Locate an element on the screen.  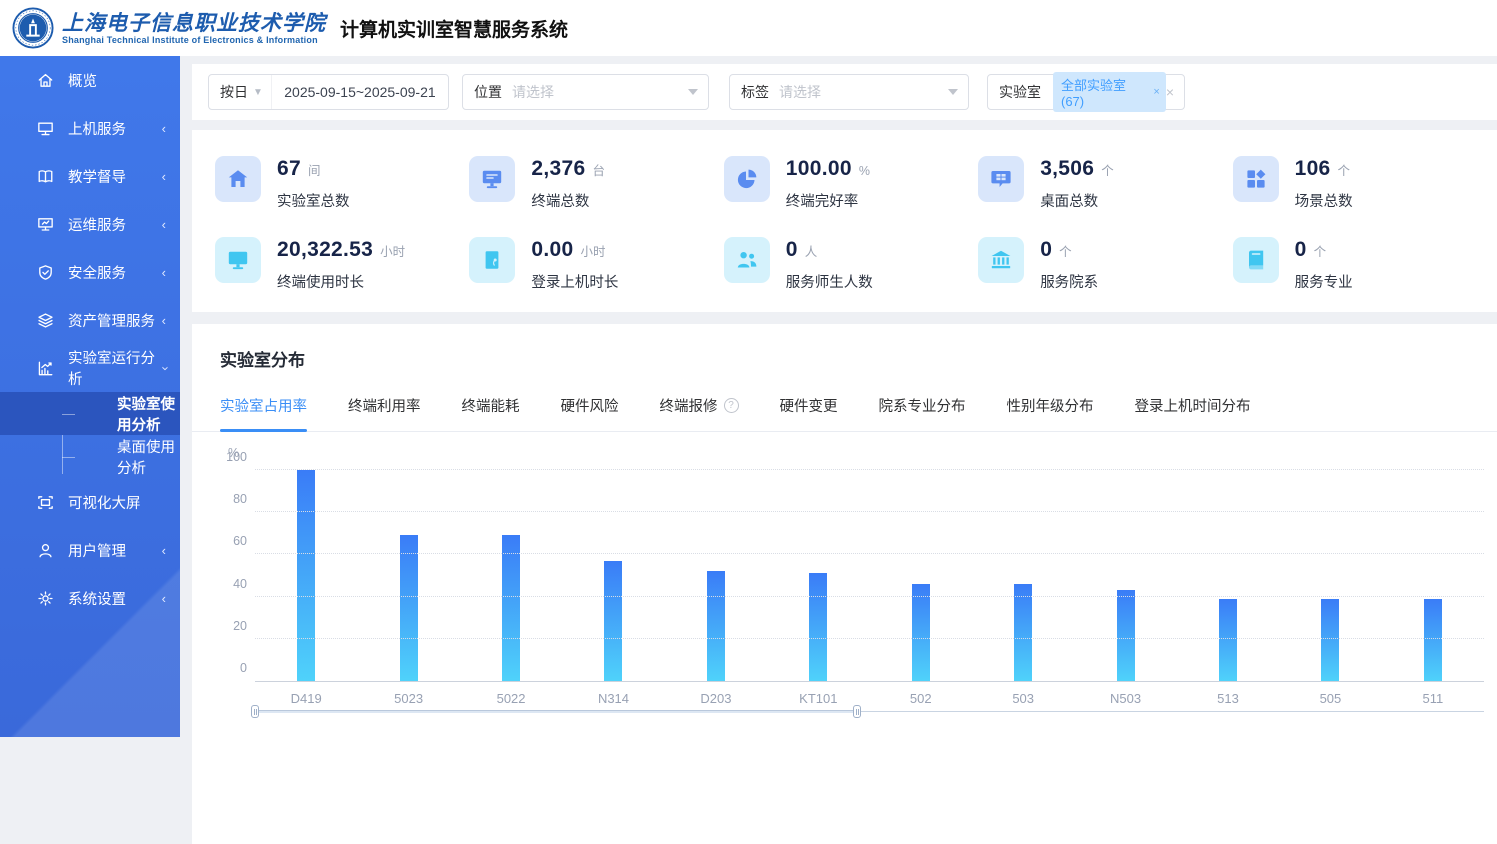
stat-label: 服务师生人数 is located at coordinates (829, 281).